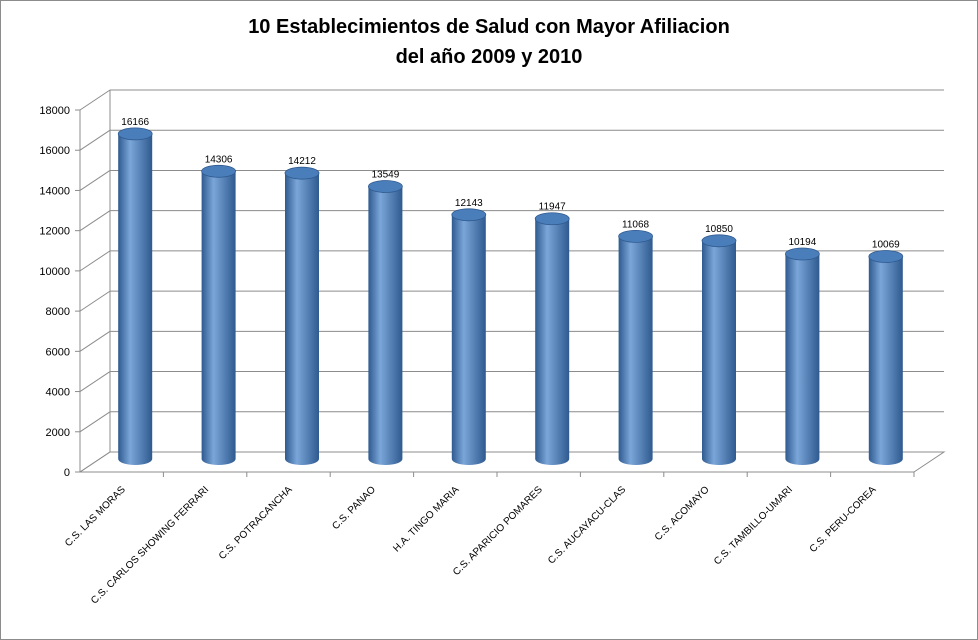 The image size is (978, 640). I want to click on x-tick-label: C.S. PANAO, so click(354, 508).